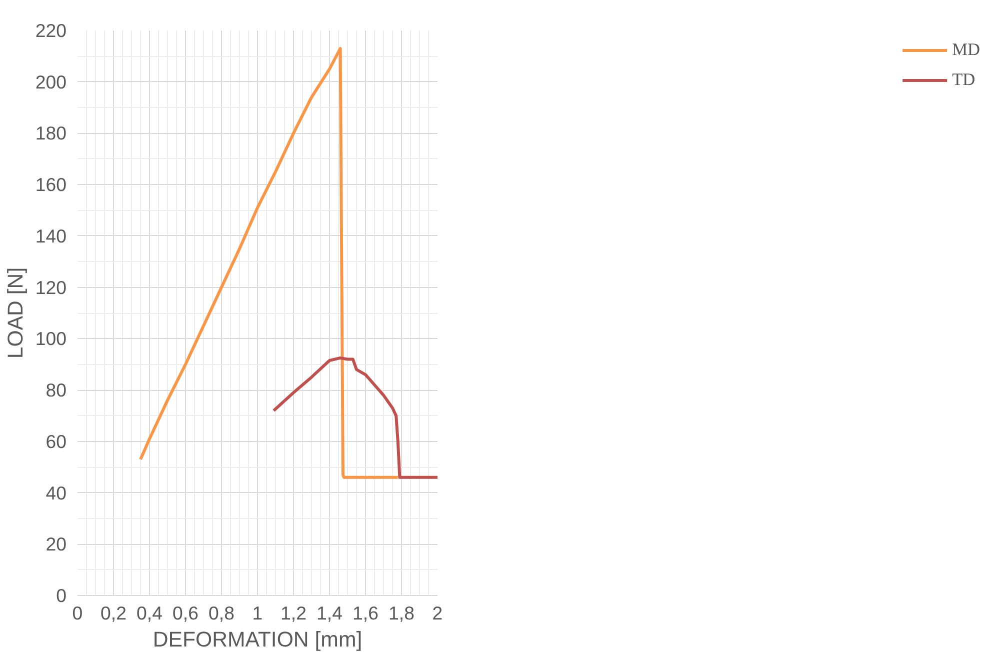 The image size is (998, 661). I want to click on y-tick-label: 100, so click(51, 339).